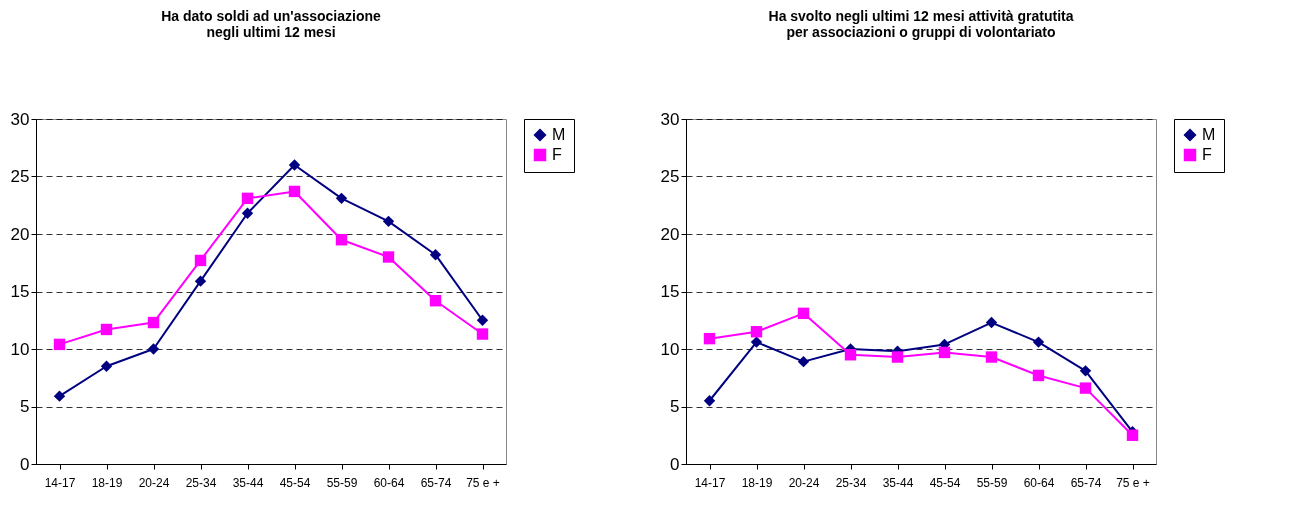 The image size is (1300, 518). I want to click on chart-title: Ha dato soldi ad un'associazione negli ultimi 12 mesi, so click(271, 24).